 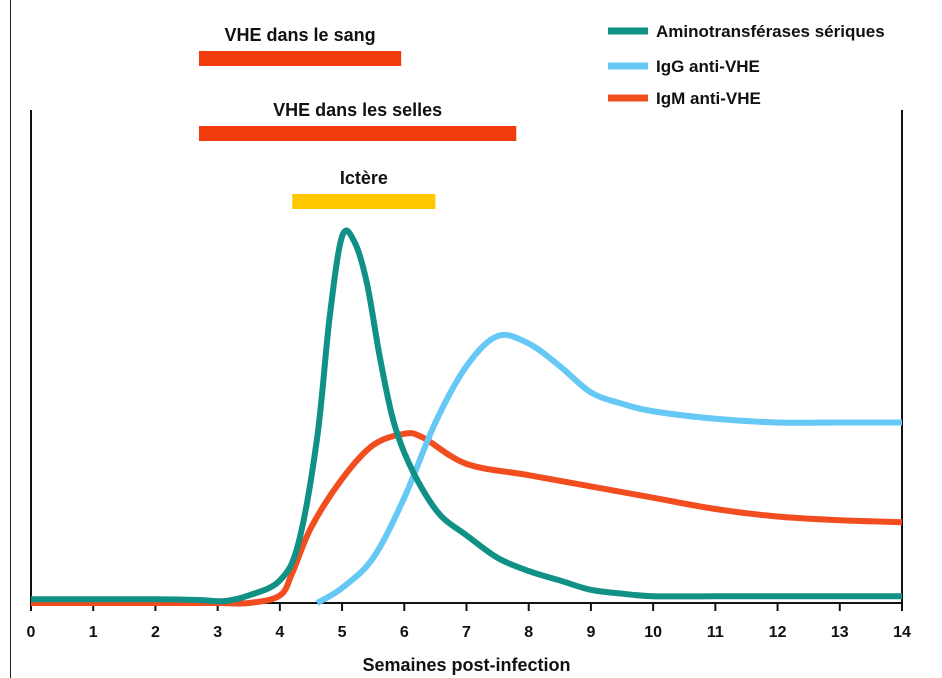 I want to click on x-tick-label: 5, so click(x=342, y=632).